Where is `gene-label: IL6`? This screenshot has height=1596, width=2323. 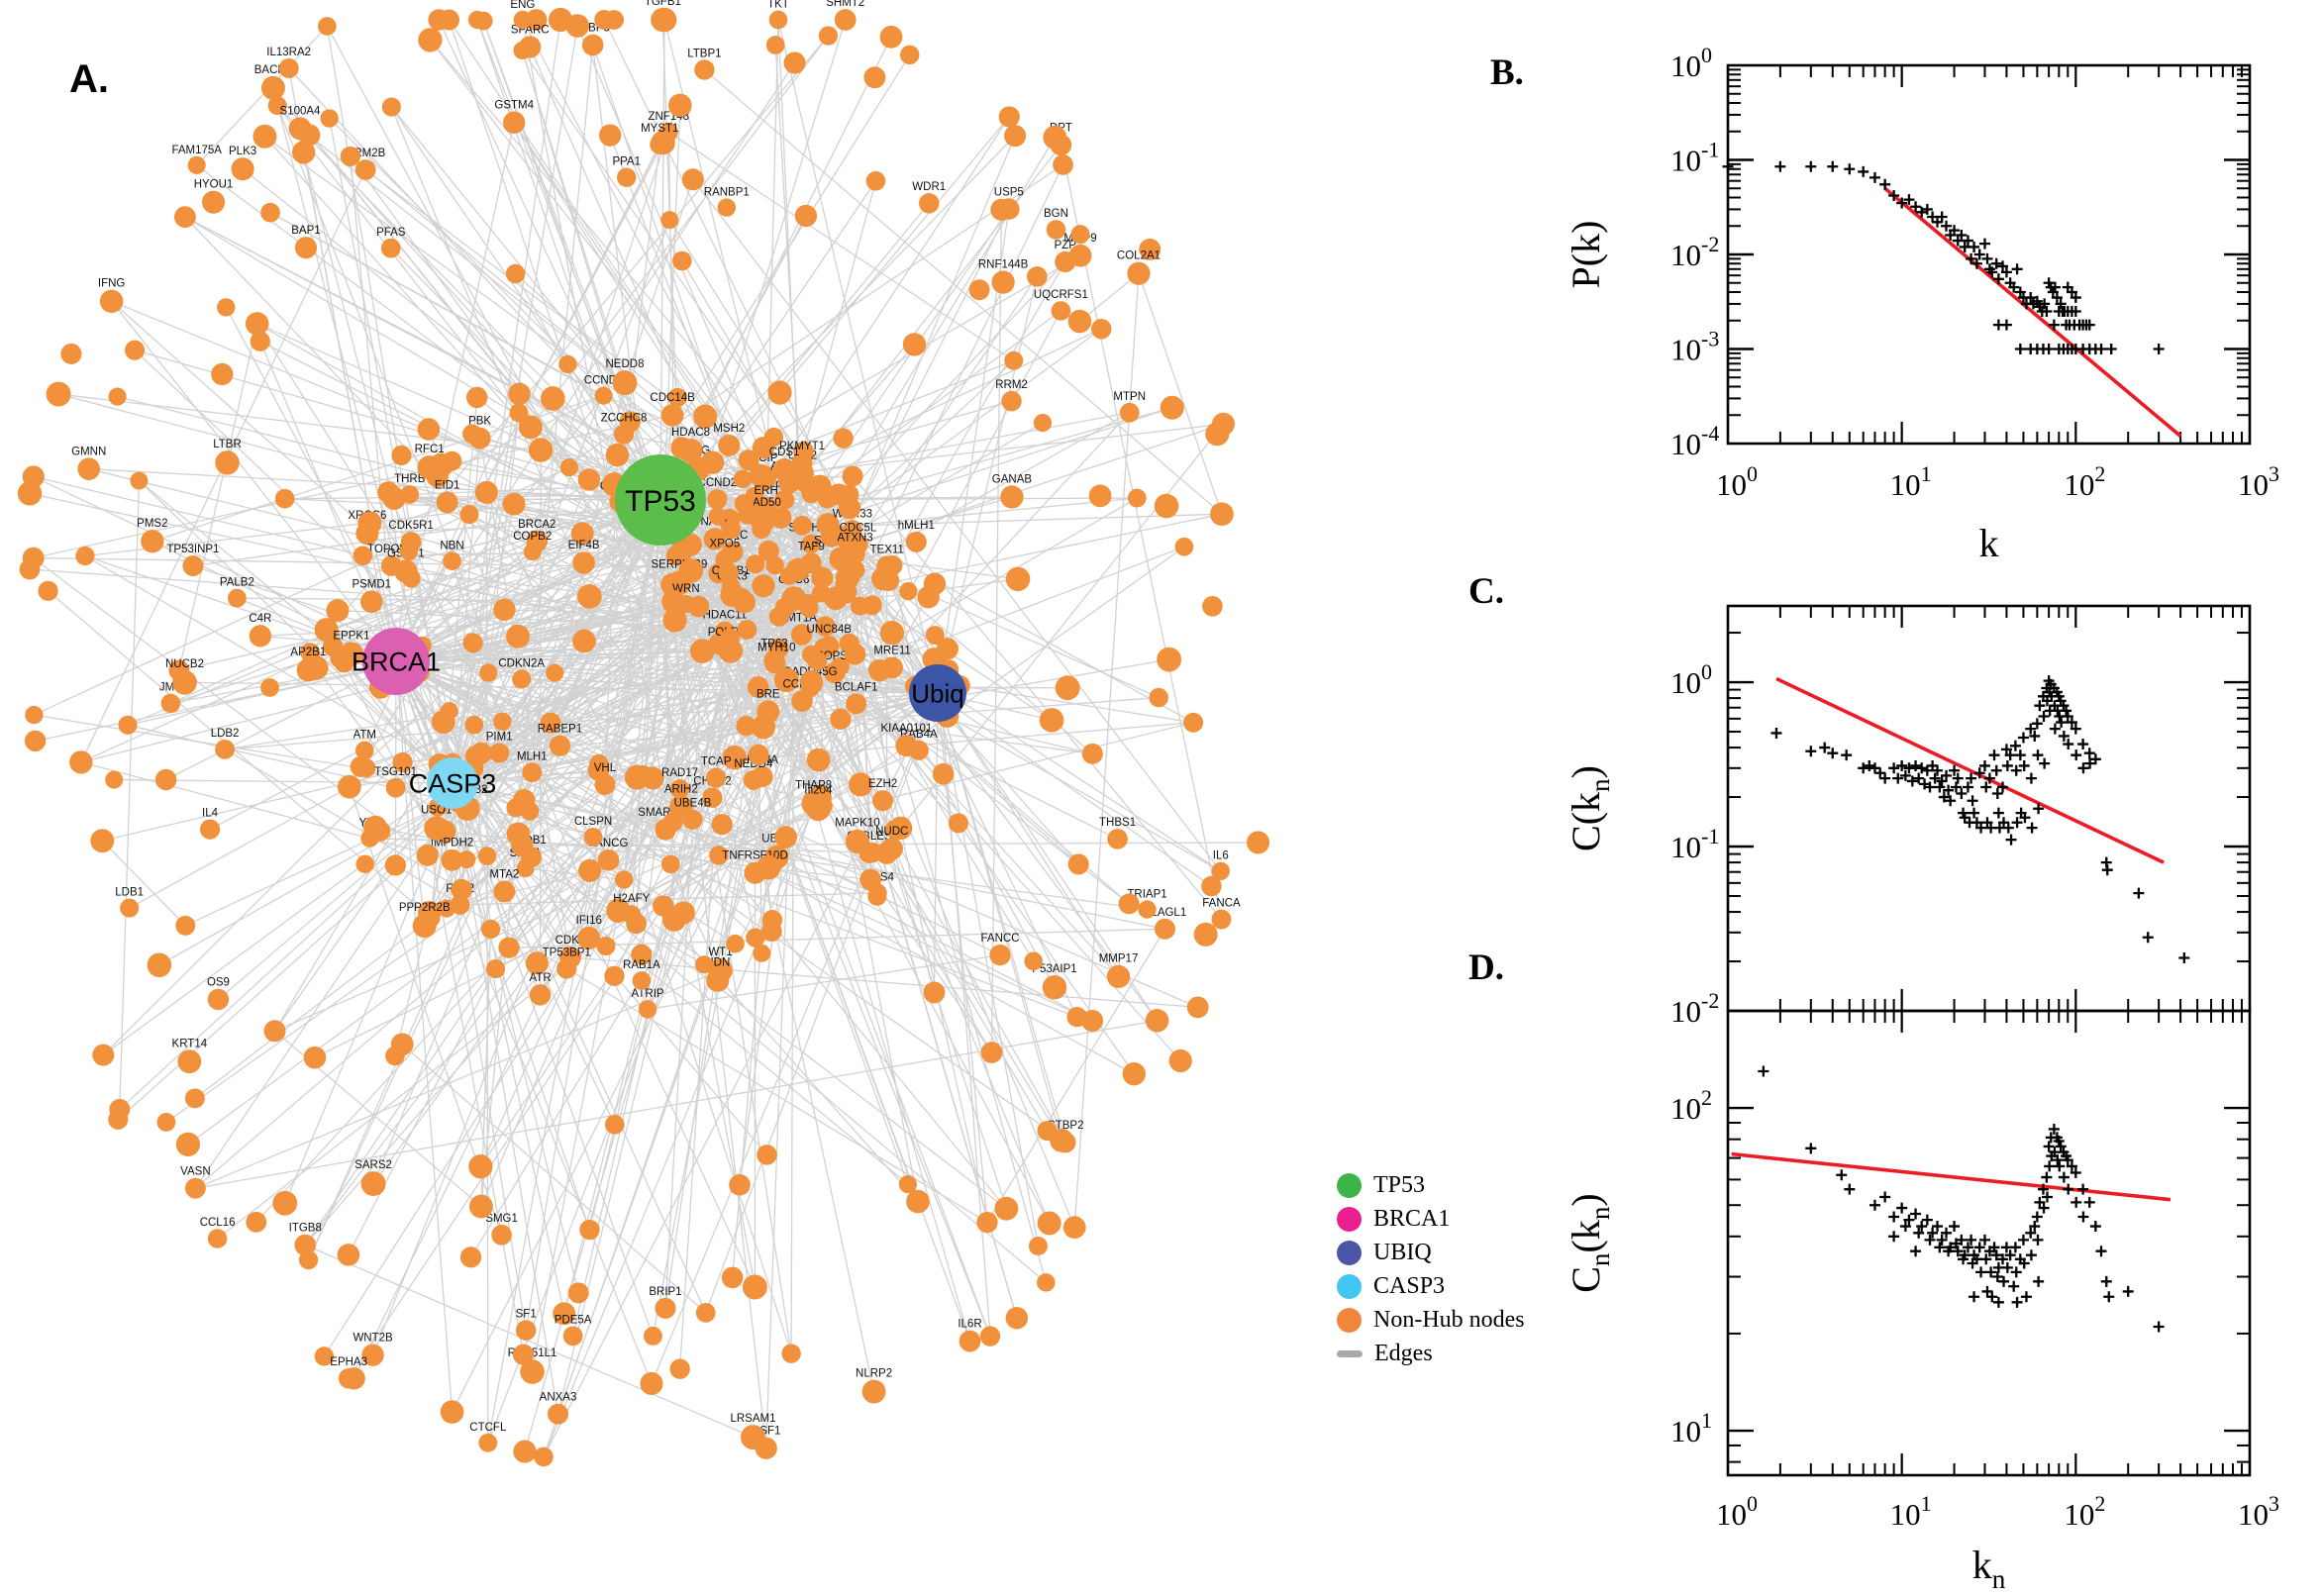
gene-label: IL6 is located at coordinates (1221, 856).